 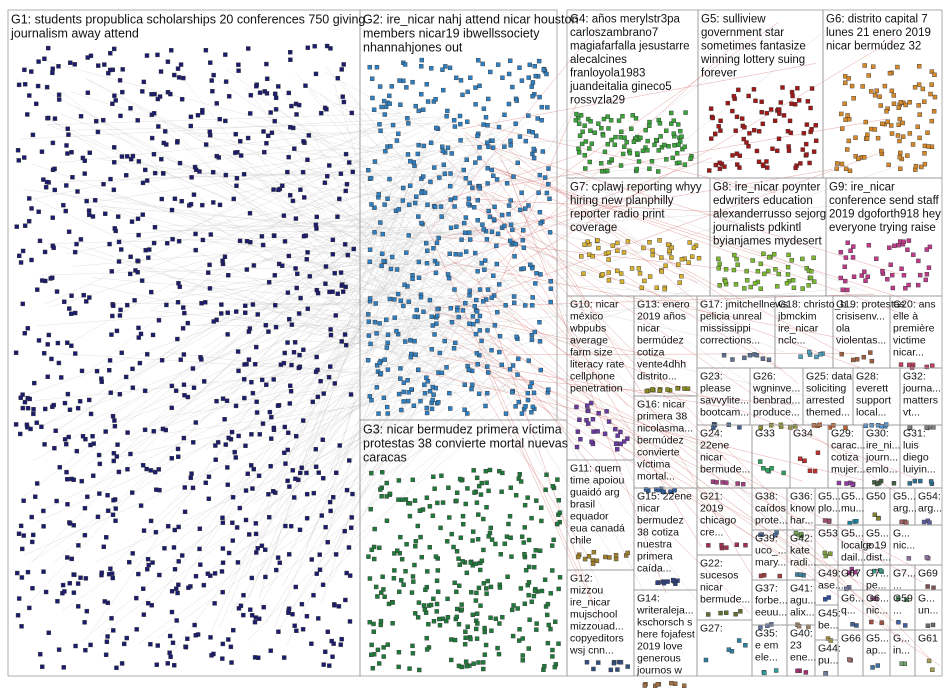 What do you see at coordinates (660, 441) in the screenshot?
I see `group-label: bermúdez` at bounding box center [660, 441].